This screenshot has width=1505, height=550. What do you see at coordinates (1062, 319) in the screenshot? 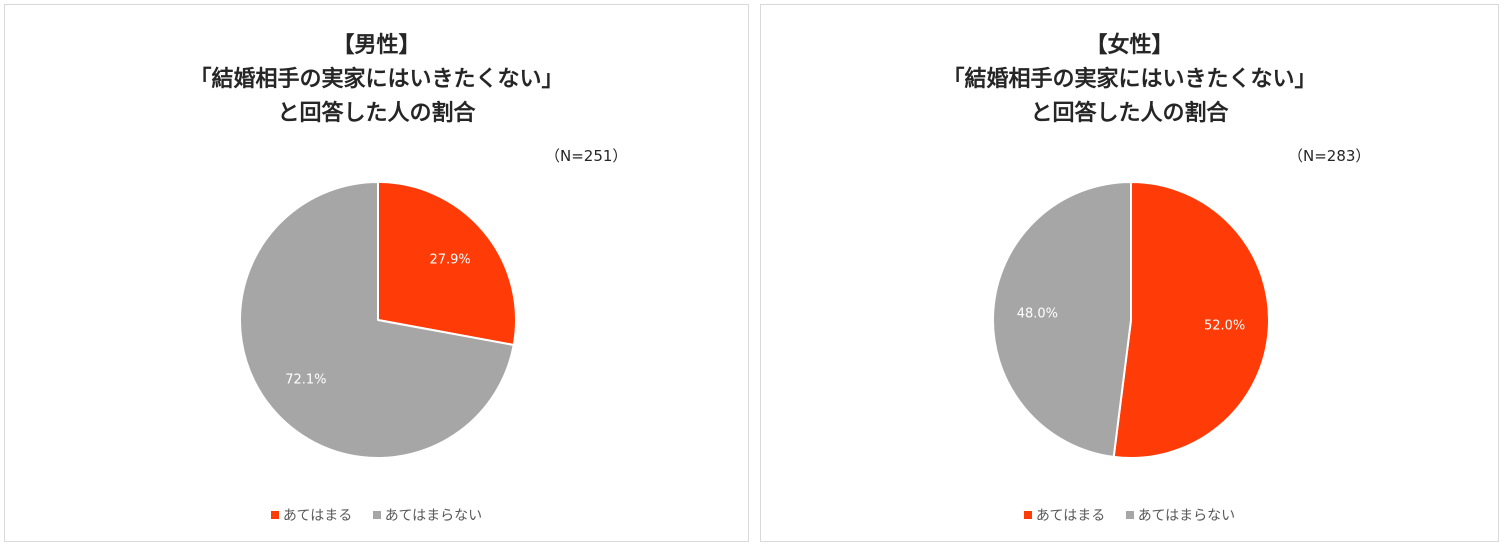
I see `female-pie-slice-no` at bounding box center [1062, 319].